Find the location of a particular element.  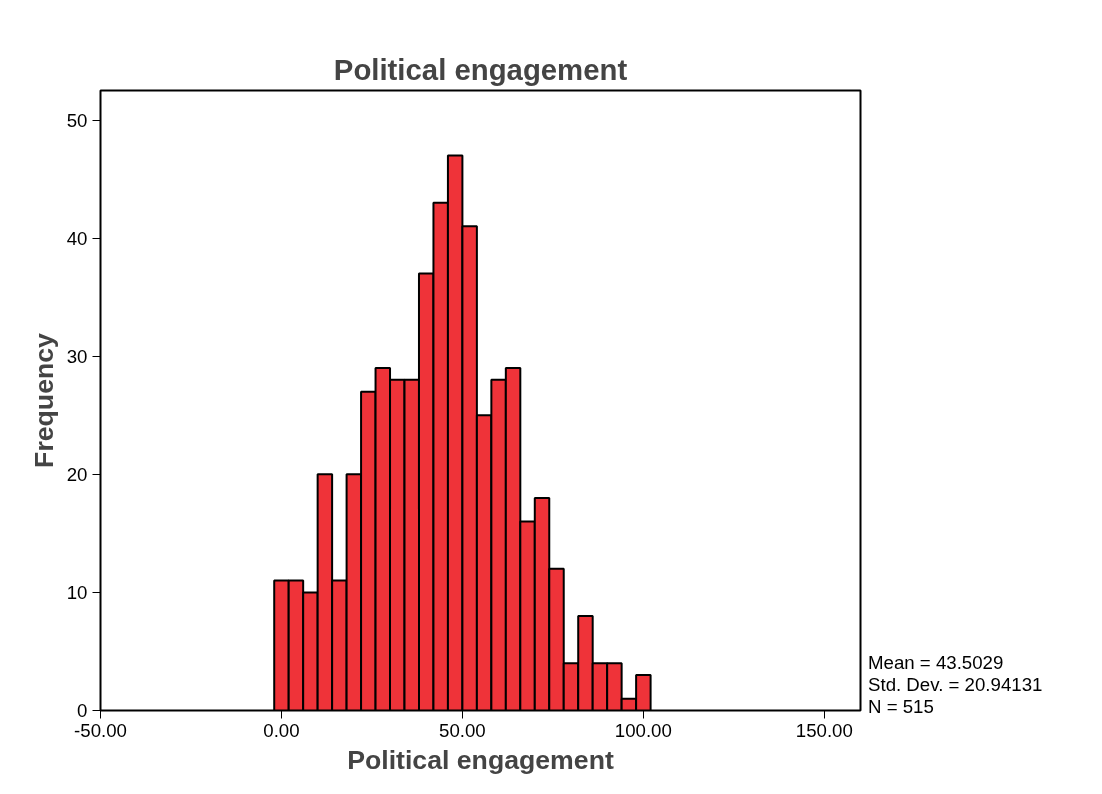

x-axis-title: Political engagement is located at coordinates (480, 759).